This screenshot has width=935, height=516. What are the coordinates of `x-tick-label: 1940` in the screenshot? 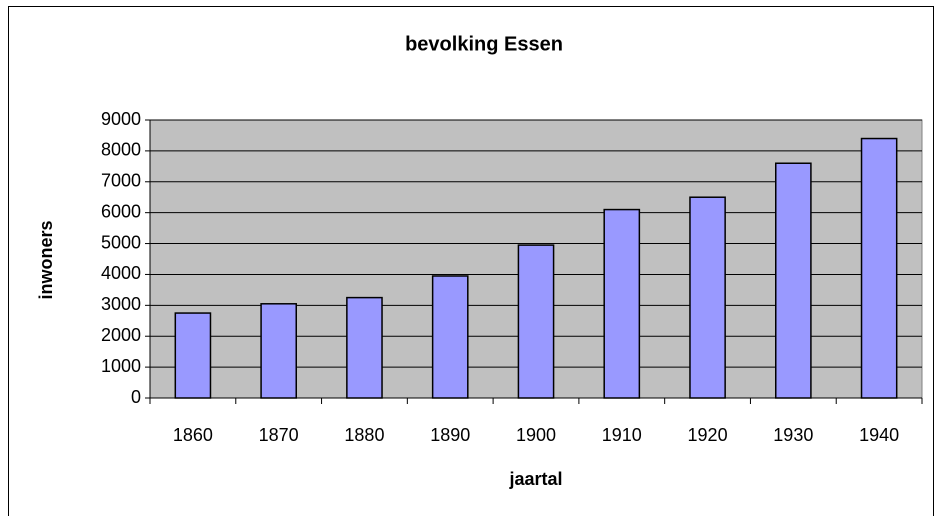 It's located at (879, 435).